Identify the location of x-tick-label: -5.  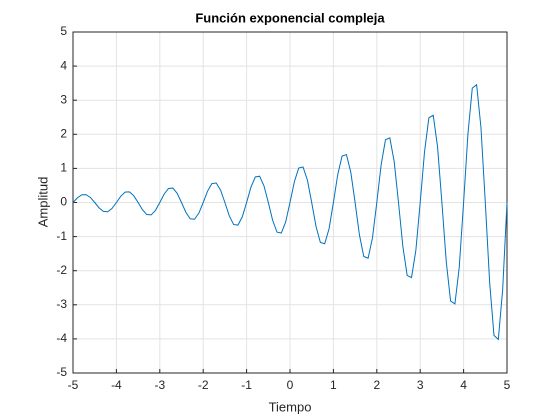
(73, 385).